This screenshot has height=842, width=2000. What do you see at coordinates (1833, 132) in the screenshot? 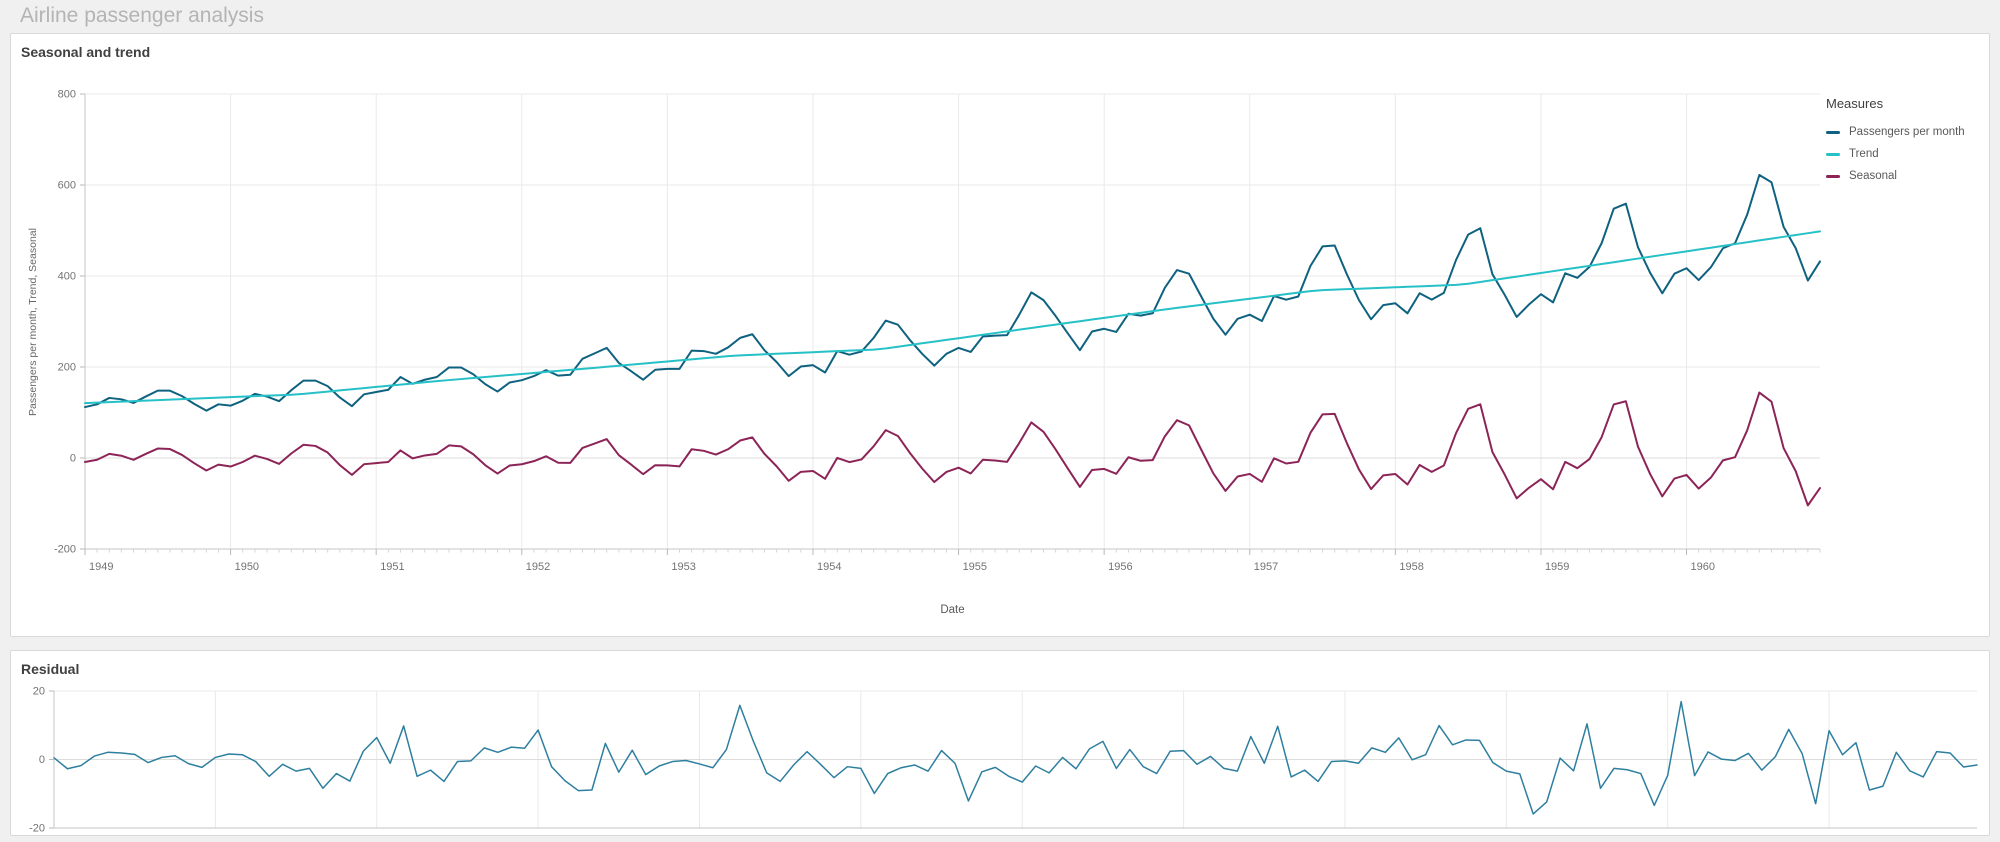
I see `passengers-line-swatch-icon` at bounding box center [1833, 132].